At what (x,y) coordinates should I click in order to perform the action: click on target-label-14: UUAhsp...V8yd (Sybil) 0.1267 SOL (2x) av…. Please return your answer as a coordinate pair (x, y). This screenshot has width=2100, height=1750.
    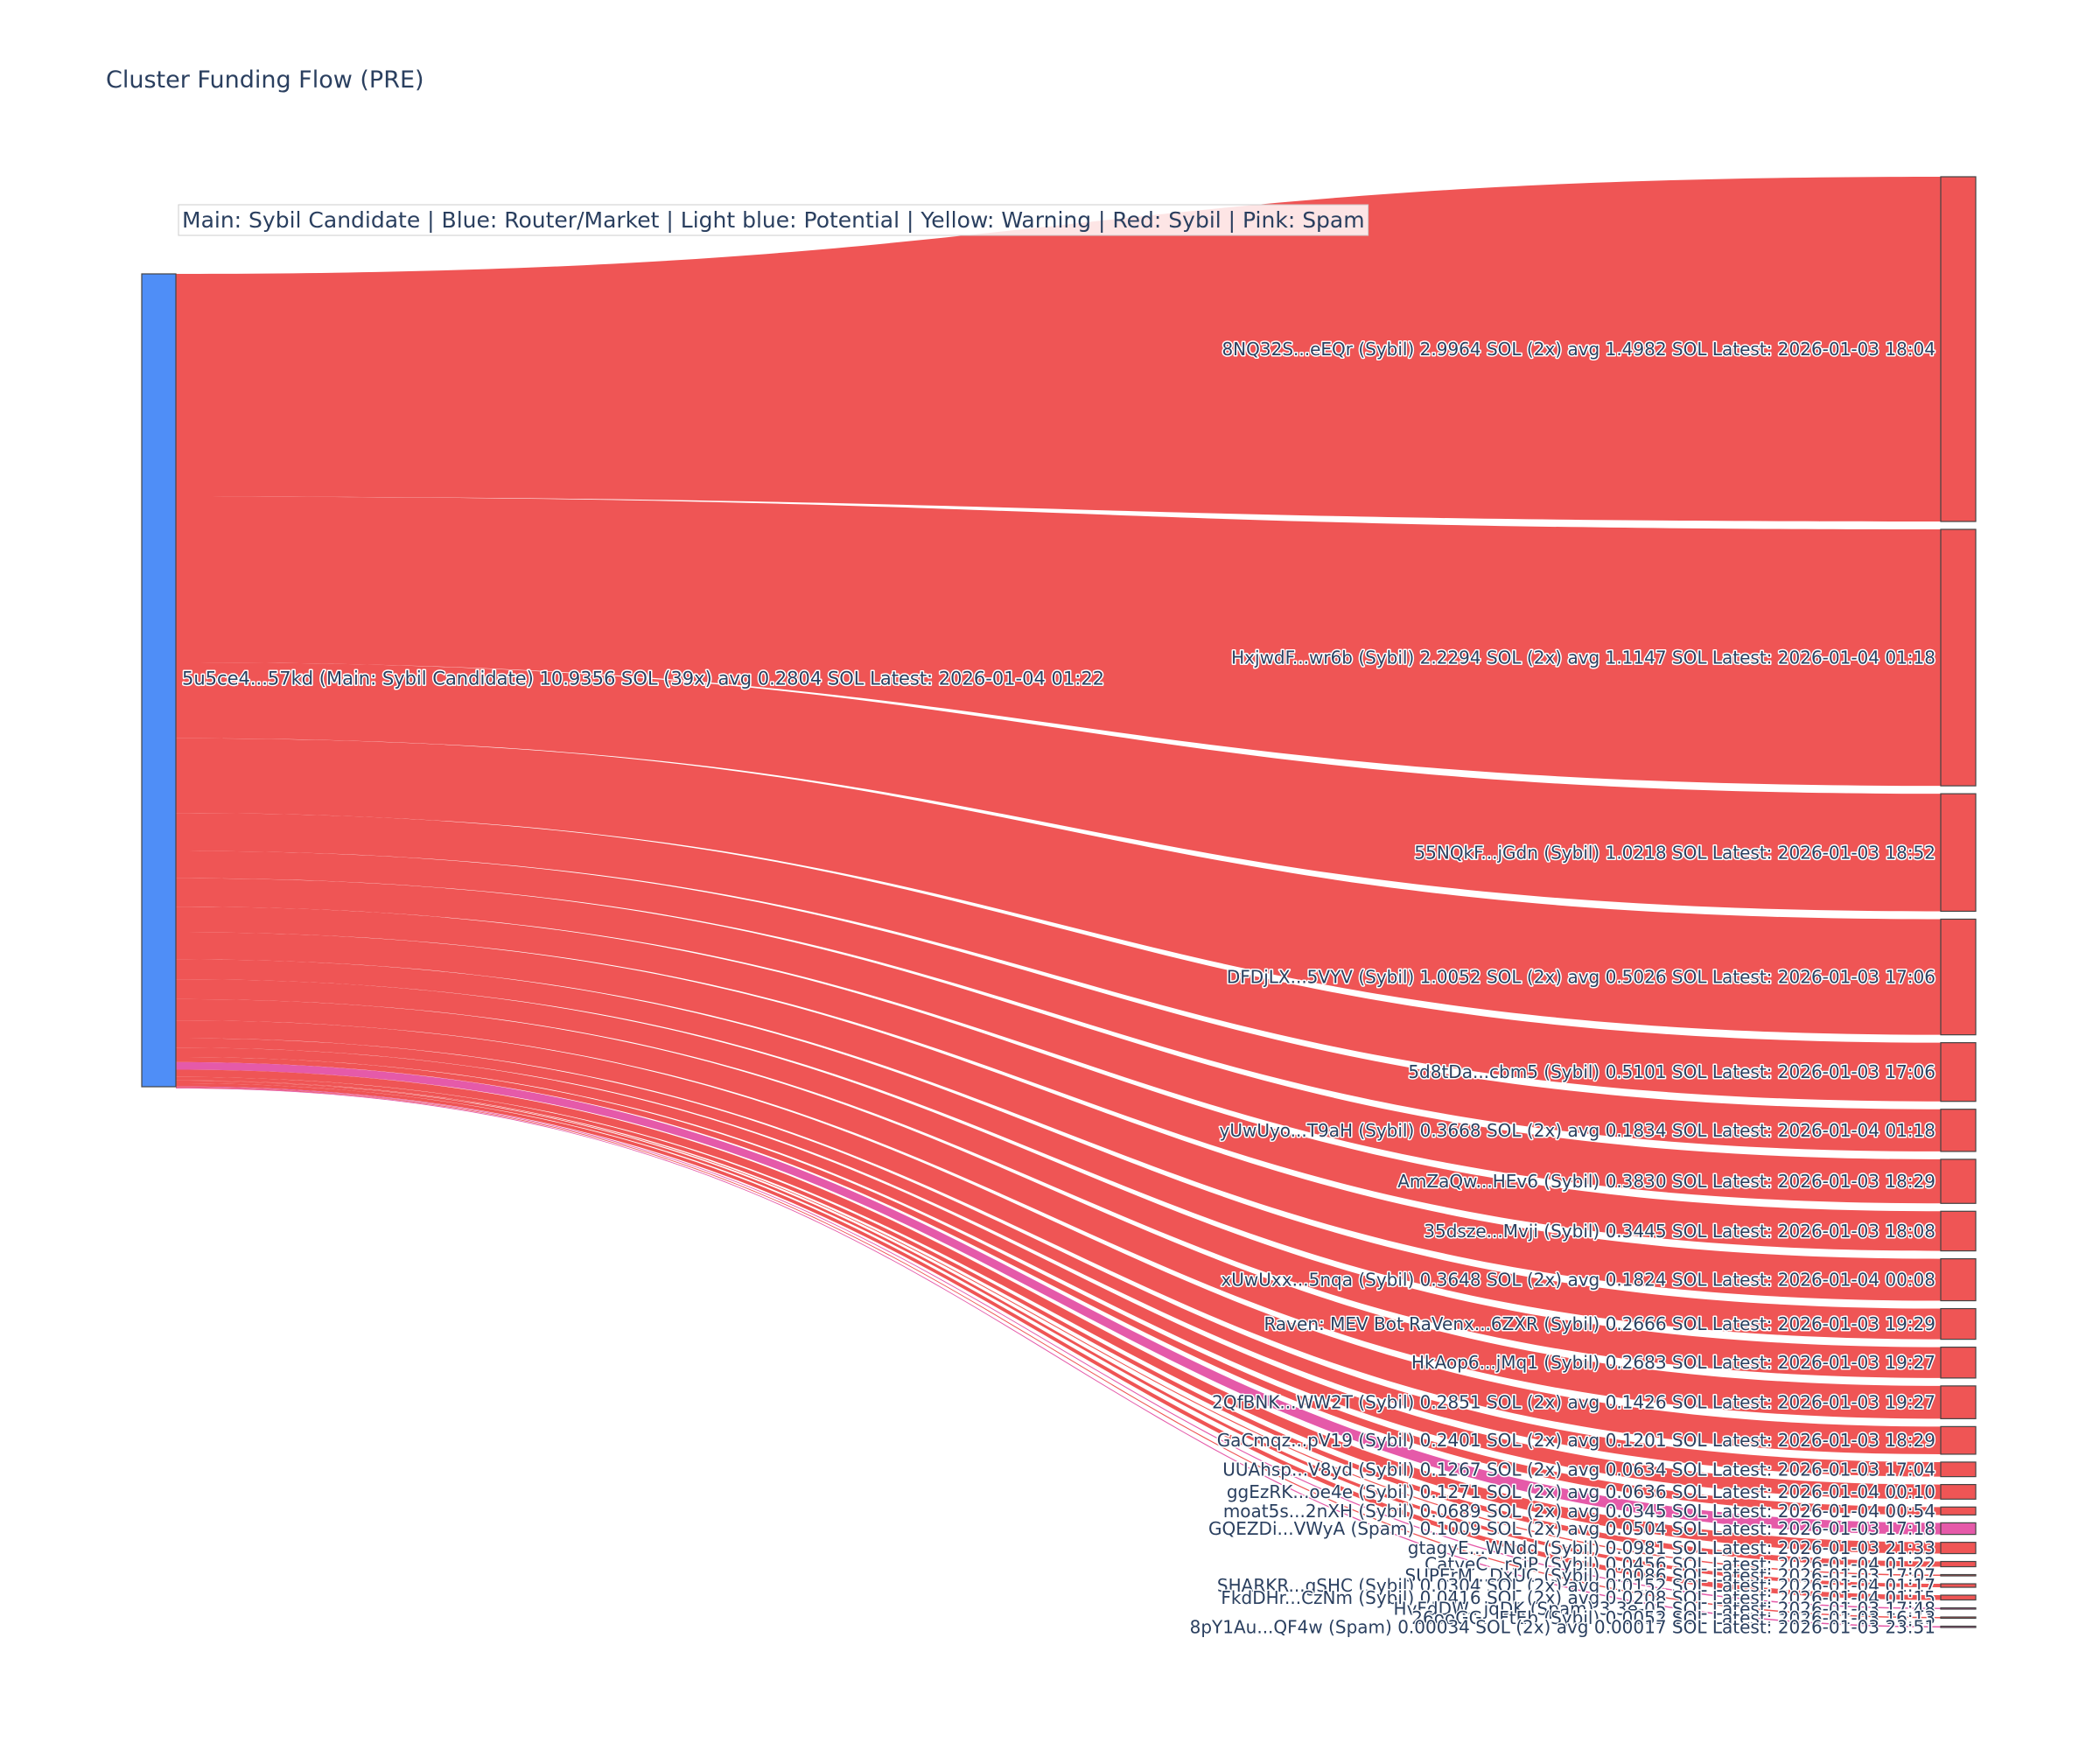
    Looking at the image, I should click on (1579, 1469).